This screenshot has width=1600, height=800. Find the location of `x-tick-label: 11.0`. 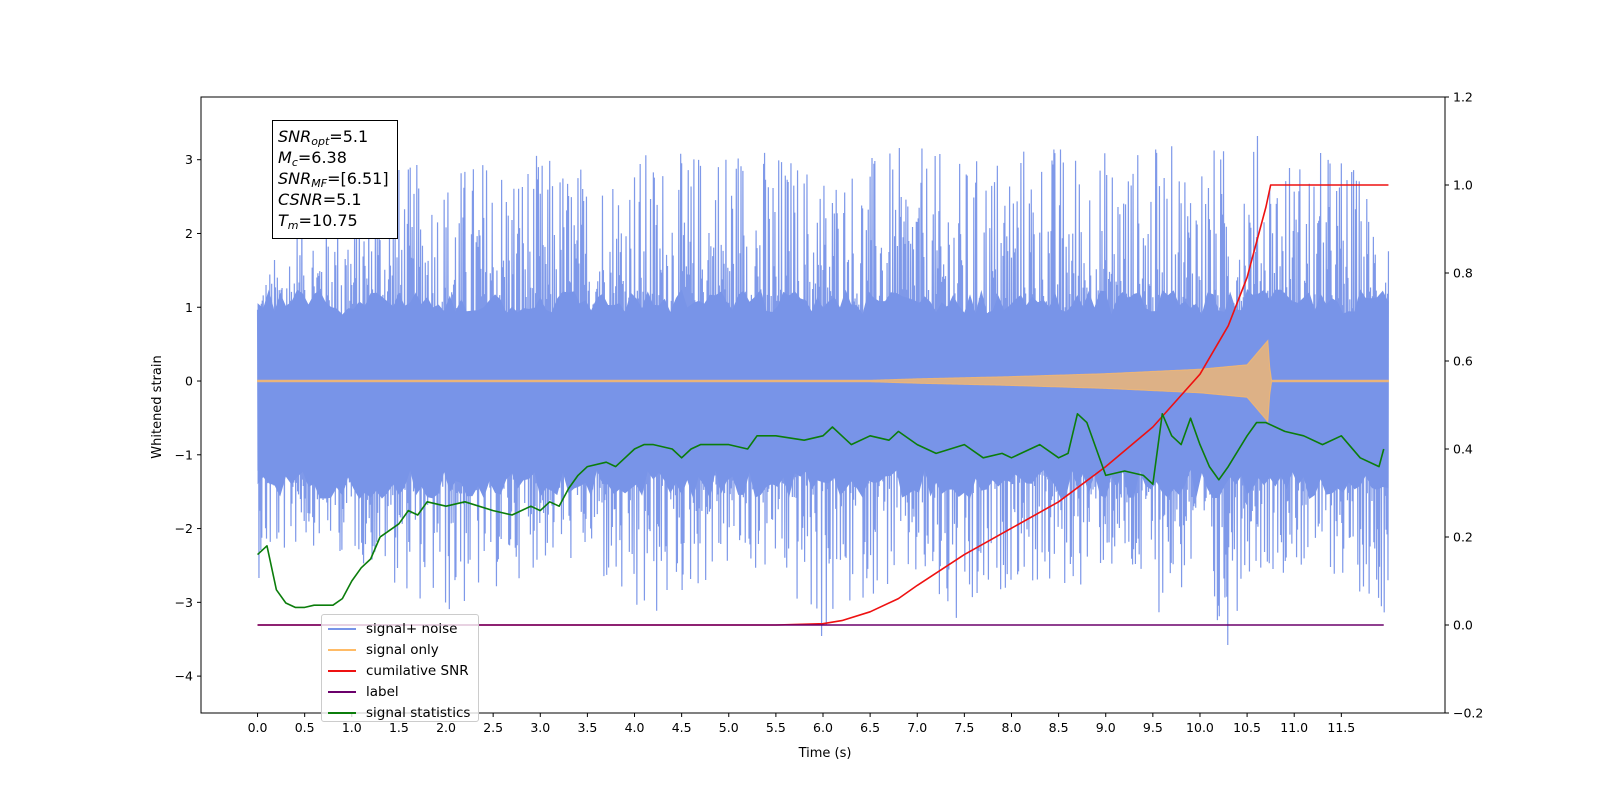

x-tick-label: 11.0 is located at coordinates (1294, 727).